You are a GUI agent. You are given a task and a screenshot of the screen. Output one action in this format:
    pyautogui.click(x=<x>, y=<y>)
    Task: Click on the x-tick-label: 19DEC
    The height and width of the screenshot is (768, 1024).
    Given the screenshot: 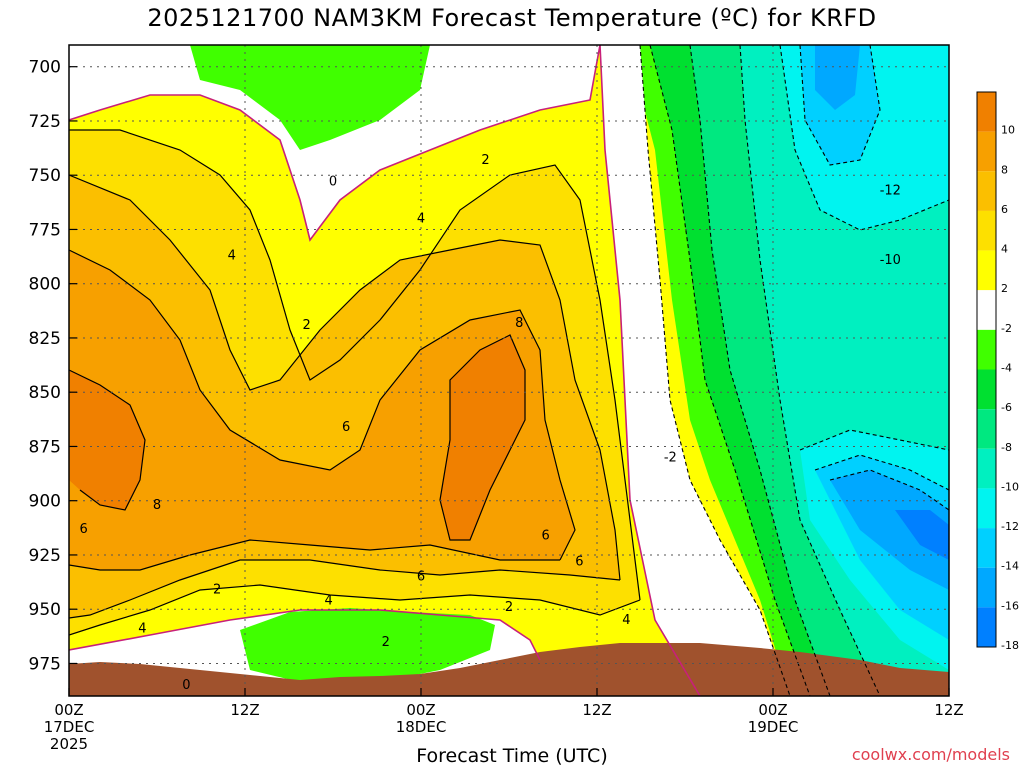 What is the action you would take?
    pyautogui.click(x=773, y=727)
    